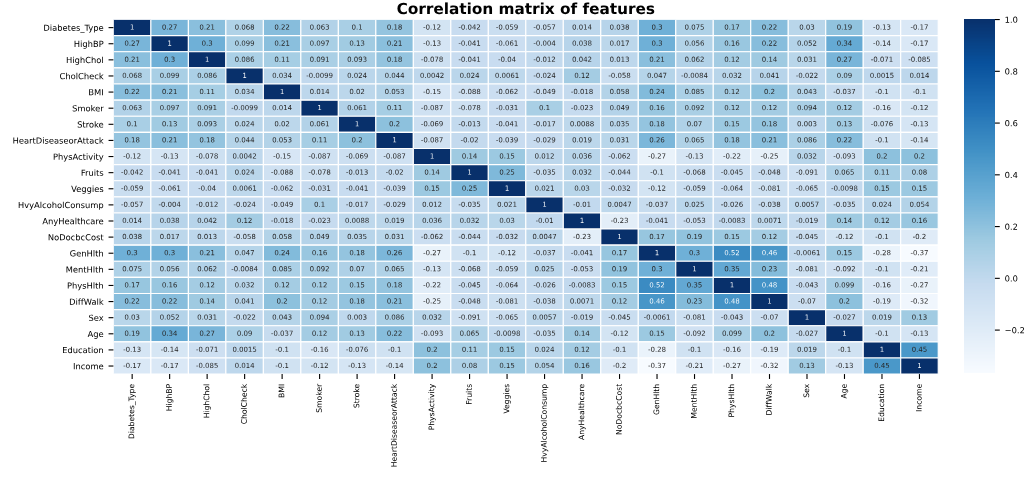  What do you see at coordinates (83, 350) in the screenshot?
I see `y-tick-label: Education` at bounding box center [83, 350].